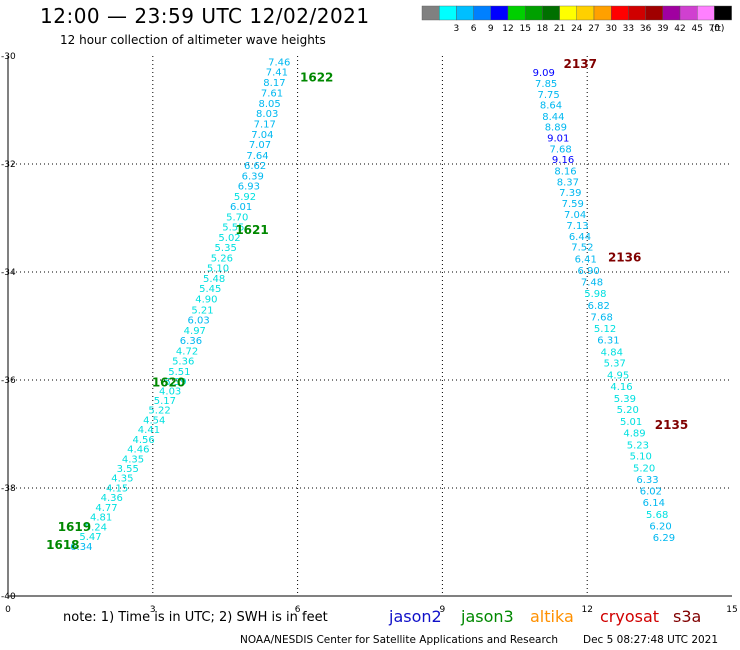 The width and height of the screenshot is (740, 650). Describe the element at coordinates (593, 29) in the screenshot. I see `scale-label: 27` at that location.